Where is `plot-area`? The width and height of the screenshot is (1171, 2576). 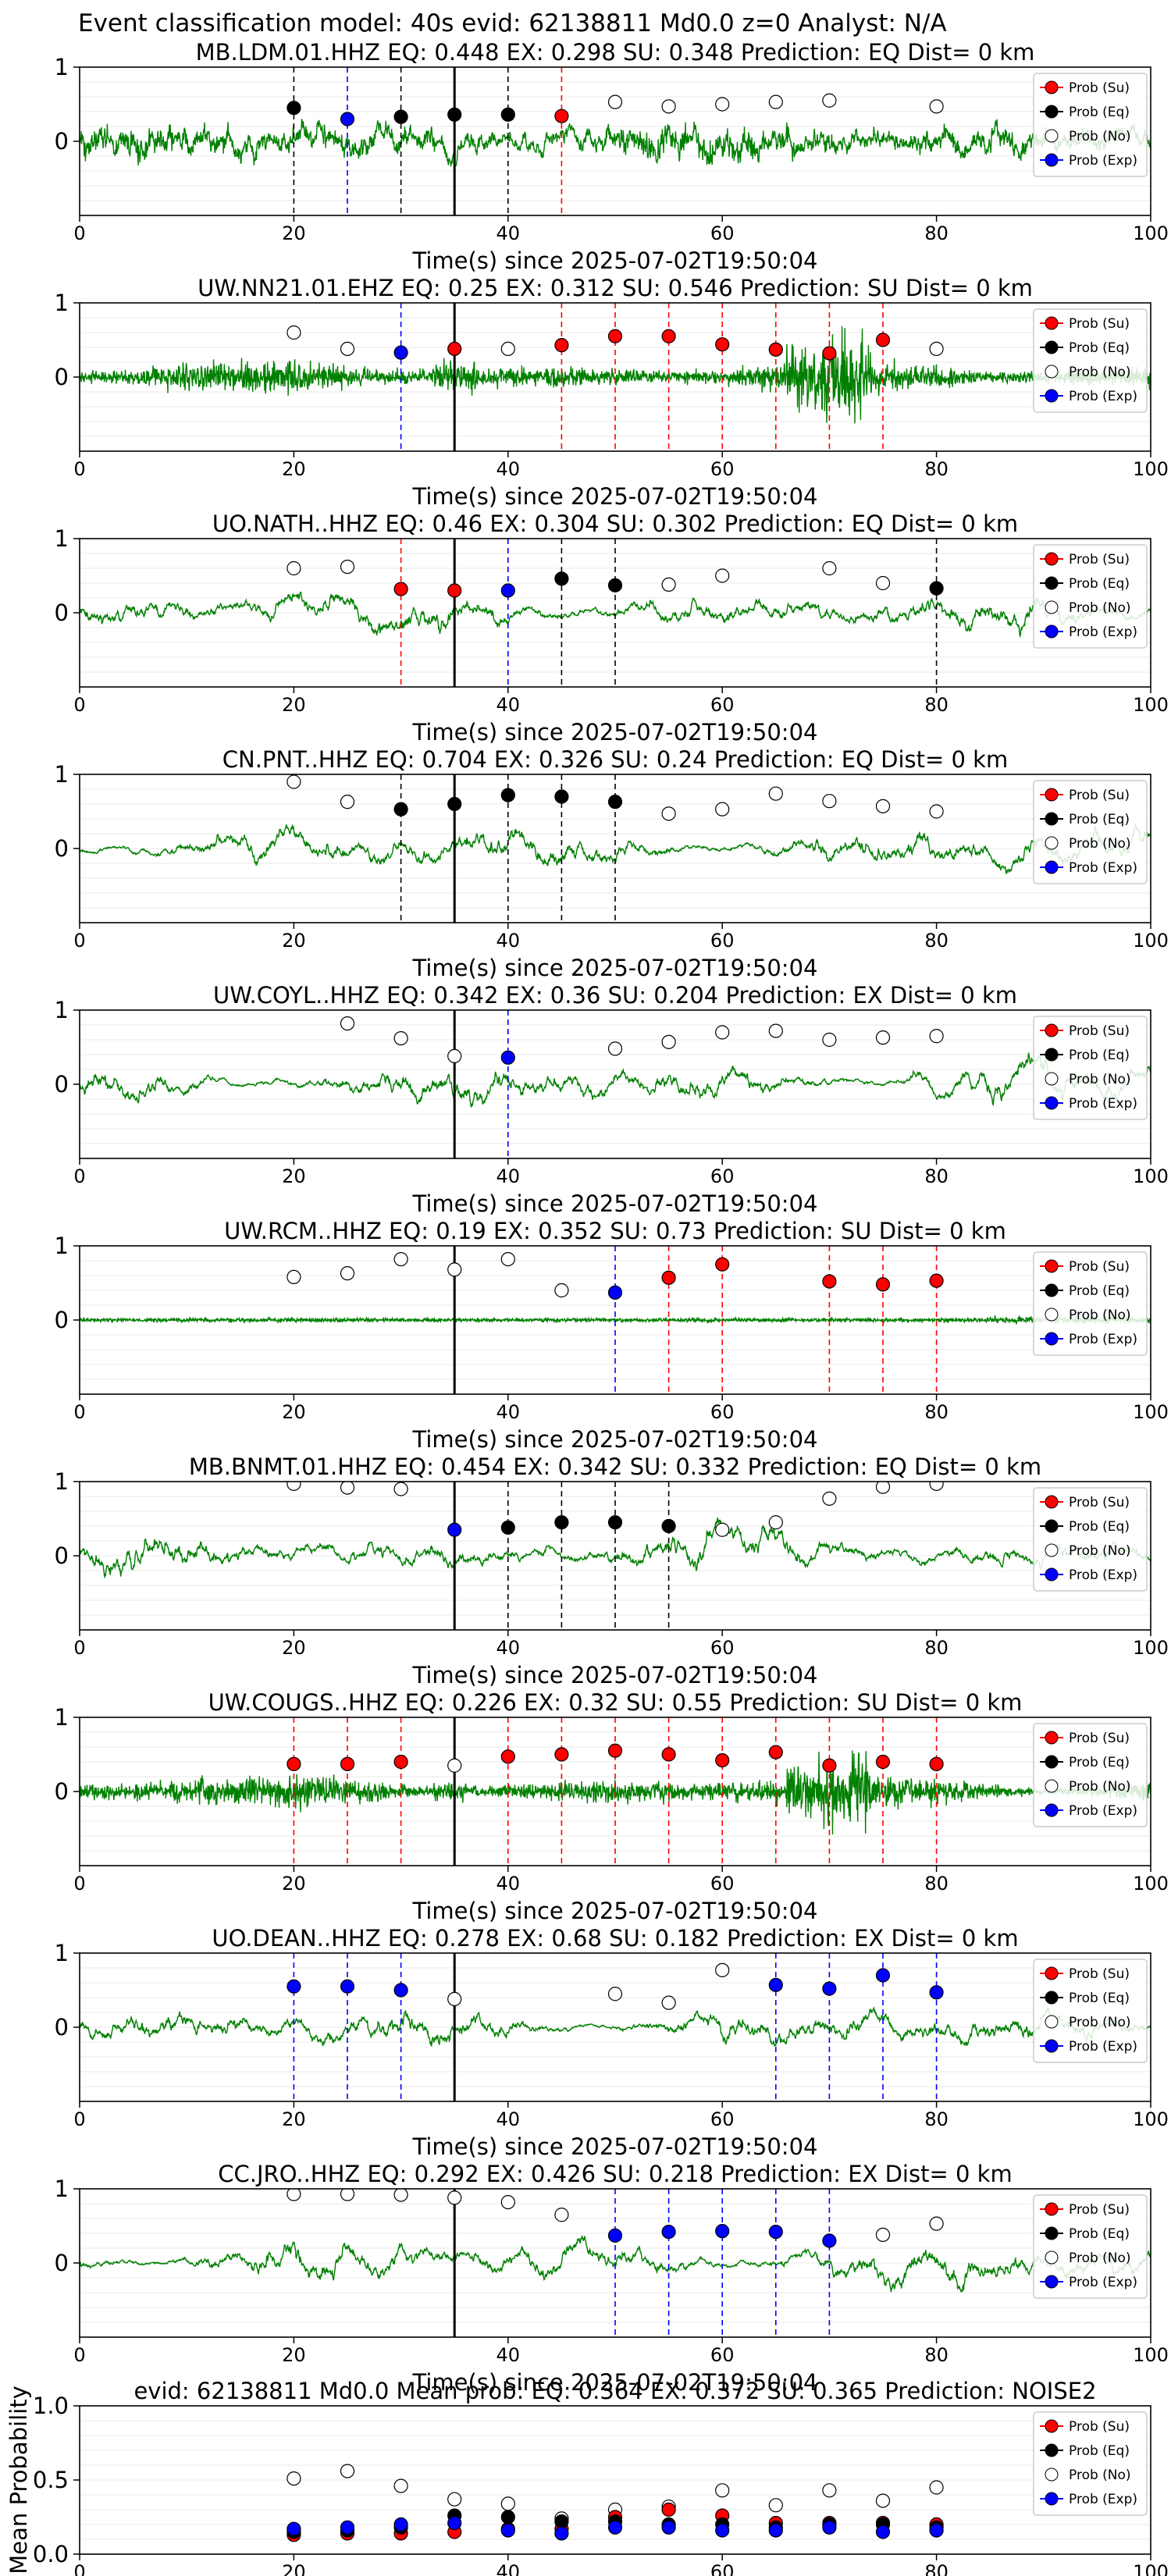
plot-area is located at coordinates (615, 1556).